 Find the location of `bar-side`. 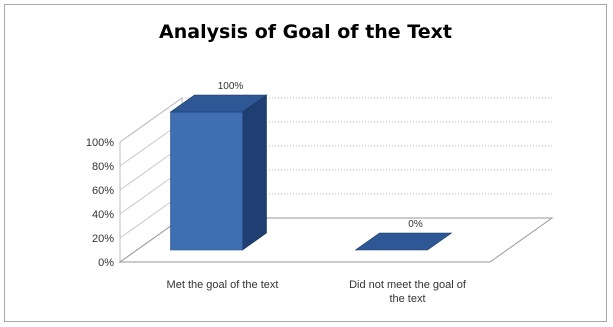

bar-side is located at coordinates (254, 172).